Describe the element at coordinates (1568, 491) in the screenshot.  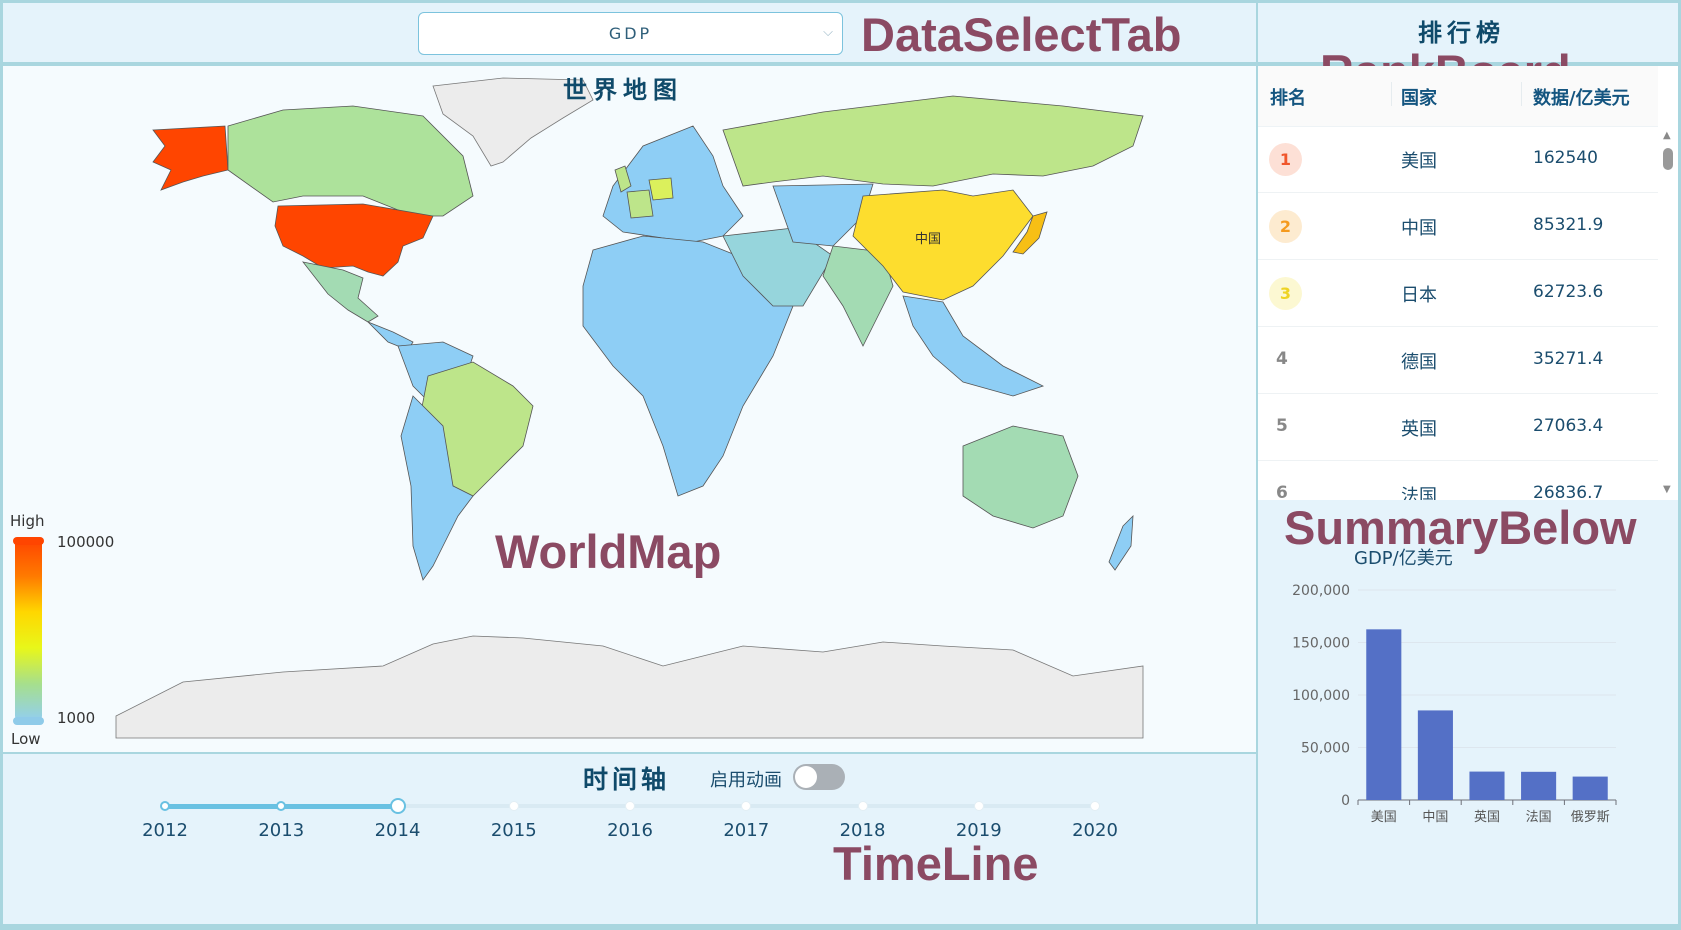
I see `rank-value: 26836.7` at that location.